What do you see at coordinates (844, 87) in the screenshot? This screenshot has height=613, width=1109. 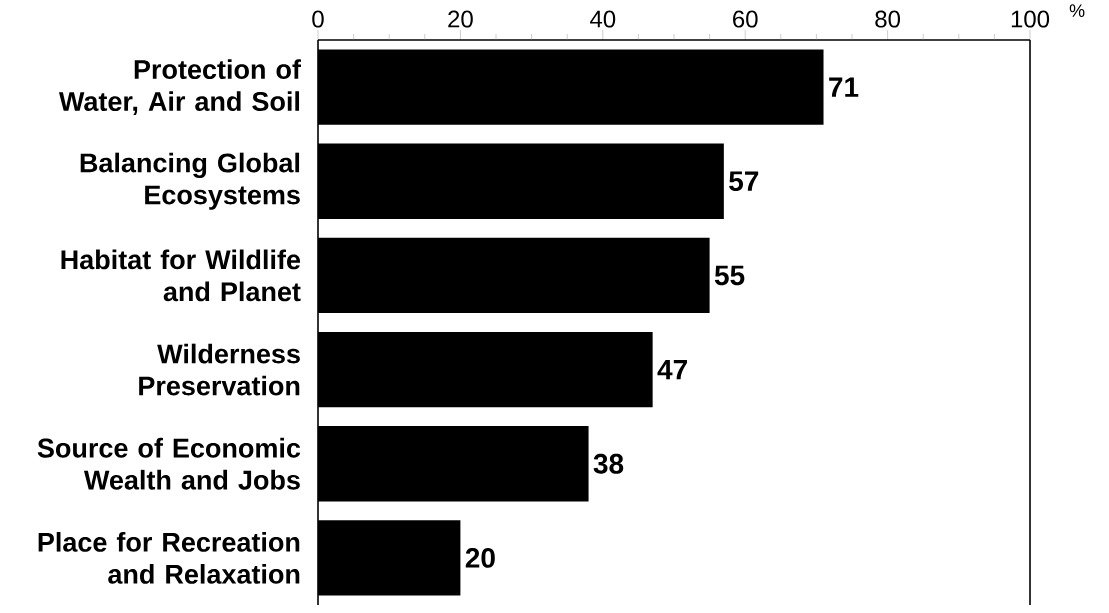 I see `data-label: 71` at bounding box center [844, 87].